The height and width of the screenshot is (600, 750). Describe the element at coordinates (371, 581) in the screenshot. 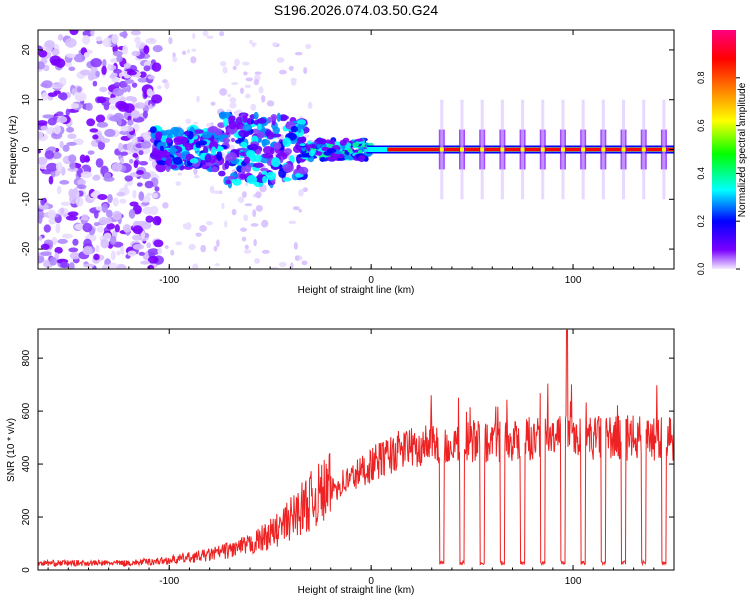

I see `snr-x-tick-label: 0` at that location.